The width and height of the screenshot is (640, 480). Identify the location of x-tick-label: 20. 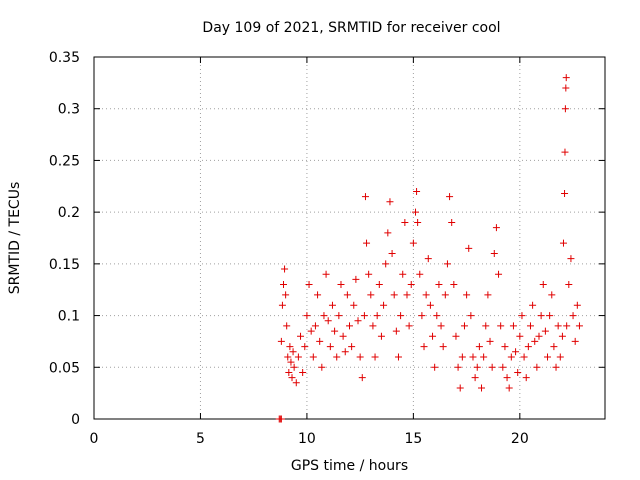
(520, 439).